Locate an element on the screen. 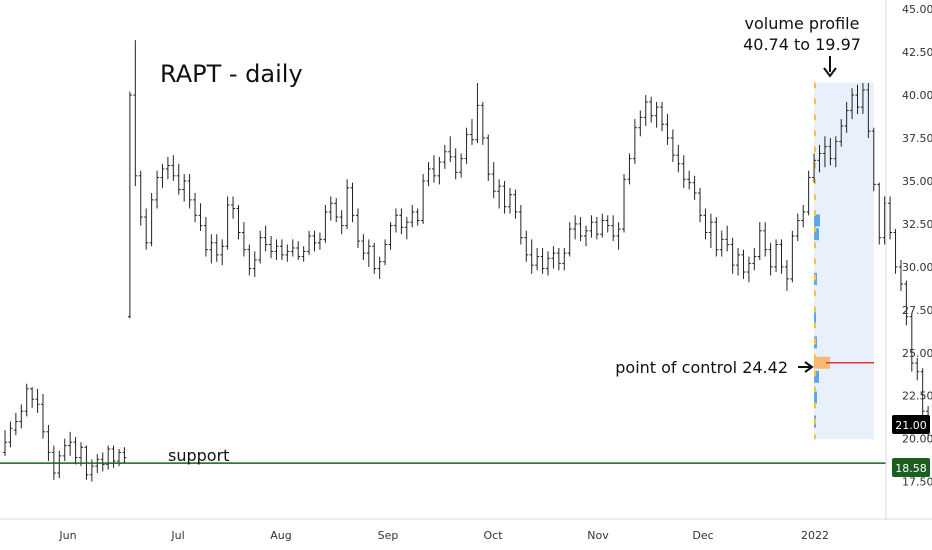 The image size is (932, 550). y-tick-label: 45.00 is located at coordinates (917, 9).